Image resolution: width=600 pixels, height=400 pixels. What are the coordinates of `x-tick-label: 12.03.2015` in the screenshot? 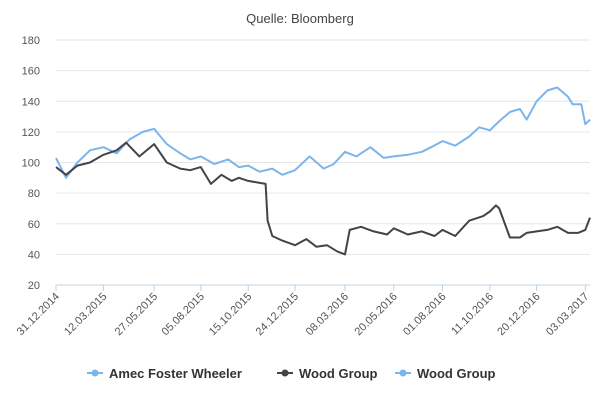 It's located at (85, 314).